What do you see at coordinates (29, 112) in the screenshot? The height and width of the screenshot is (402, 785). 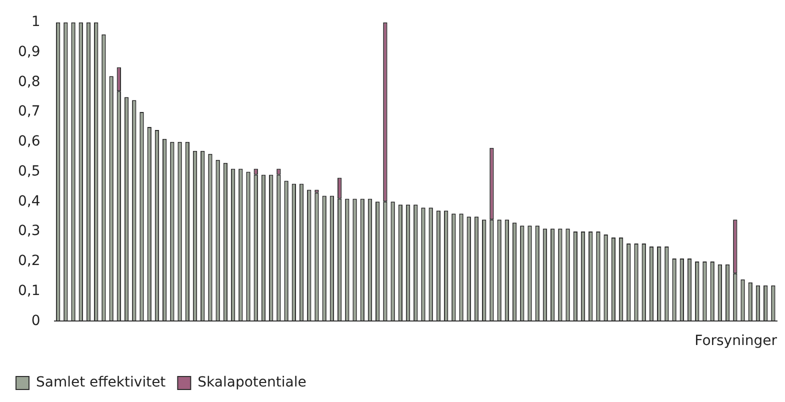 I see `y-tick-label: 0,7` at bounding box center [29, 112].